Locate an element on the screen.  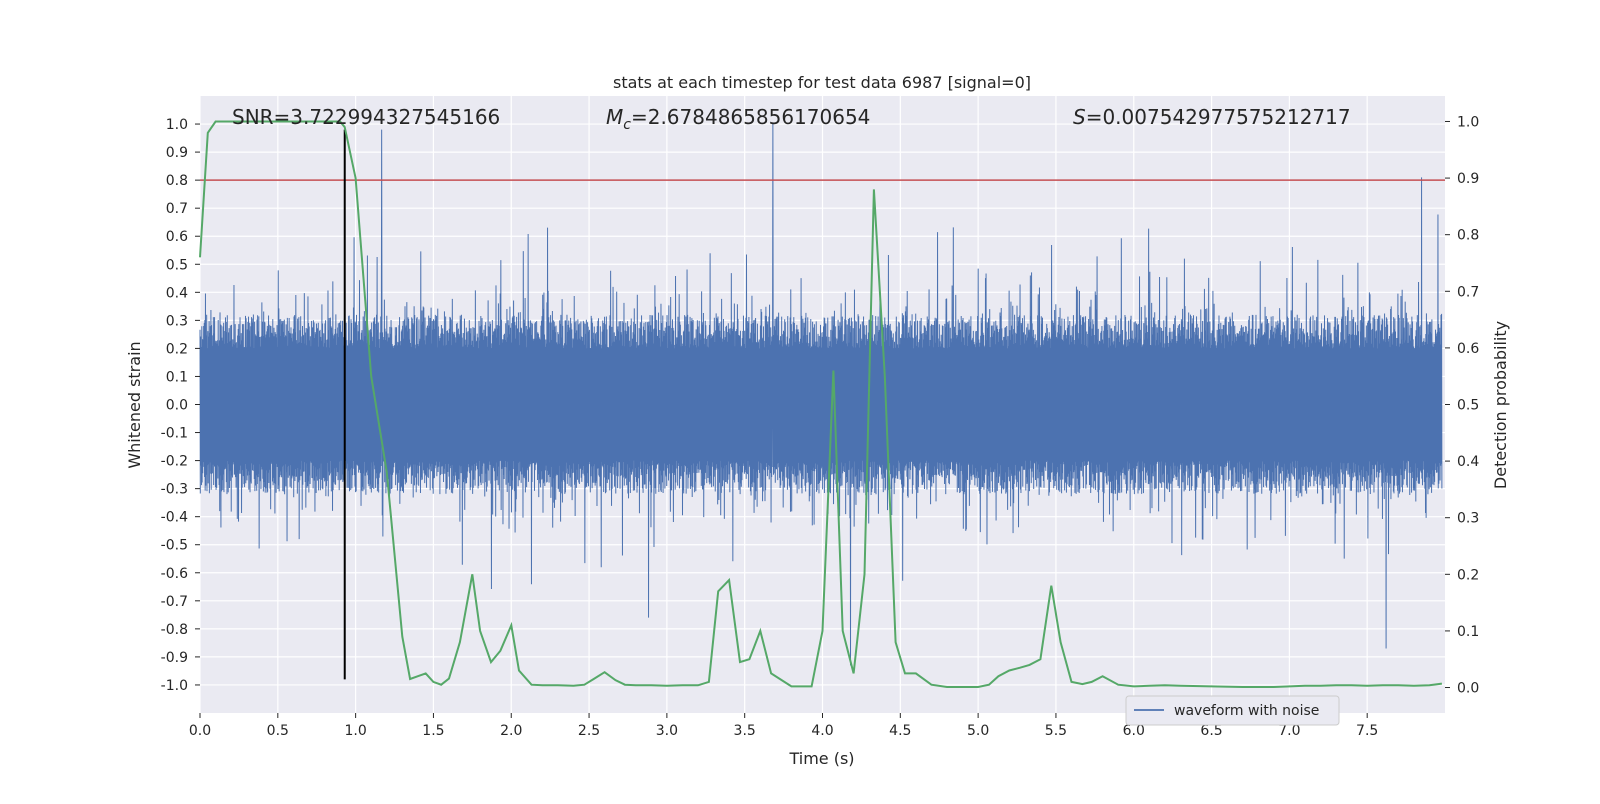
y-tick-label: 0.4 is located at coordinates (177, 293).